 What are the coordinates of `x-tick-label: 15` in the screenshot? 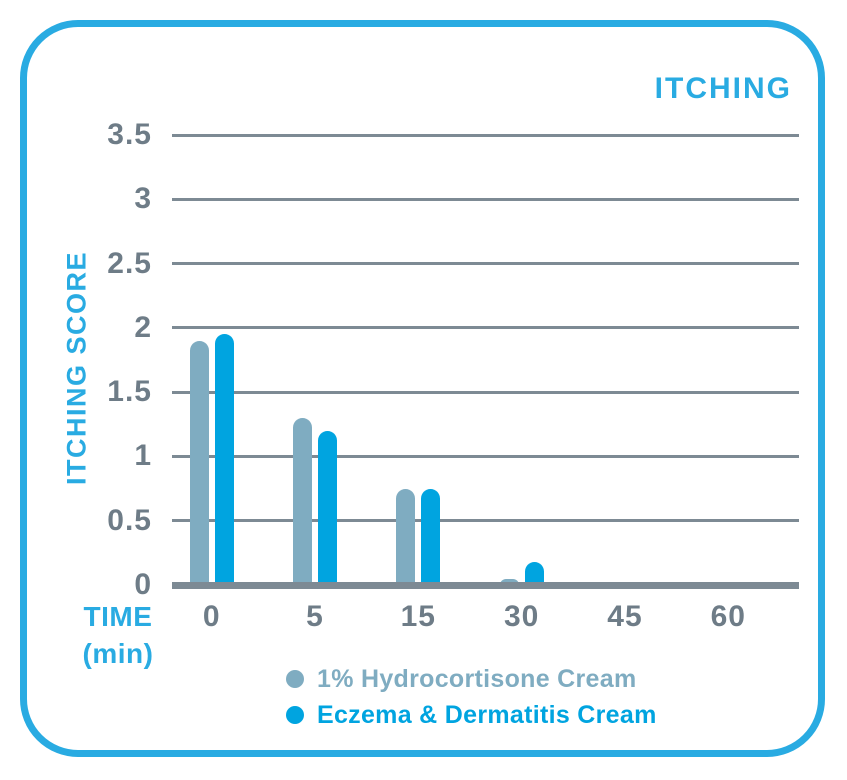 It's located at (418, 616).